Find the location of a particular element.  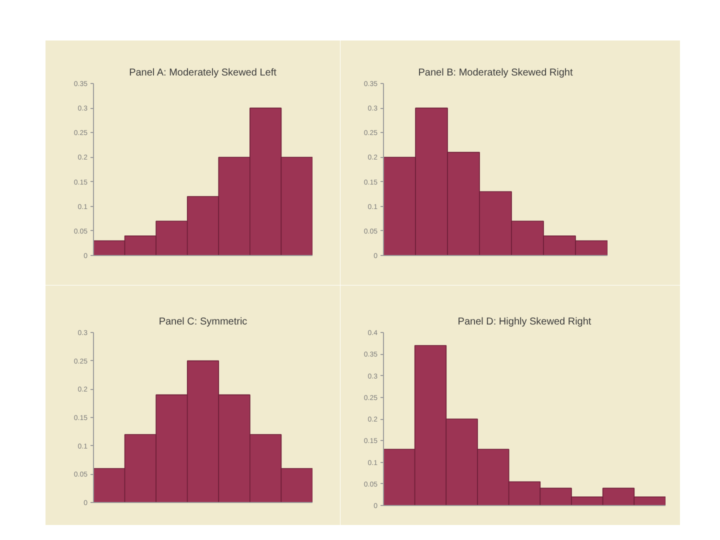

chart-title: Panel C: Symmetric is located at coordinates (203, 322).